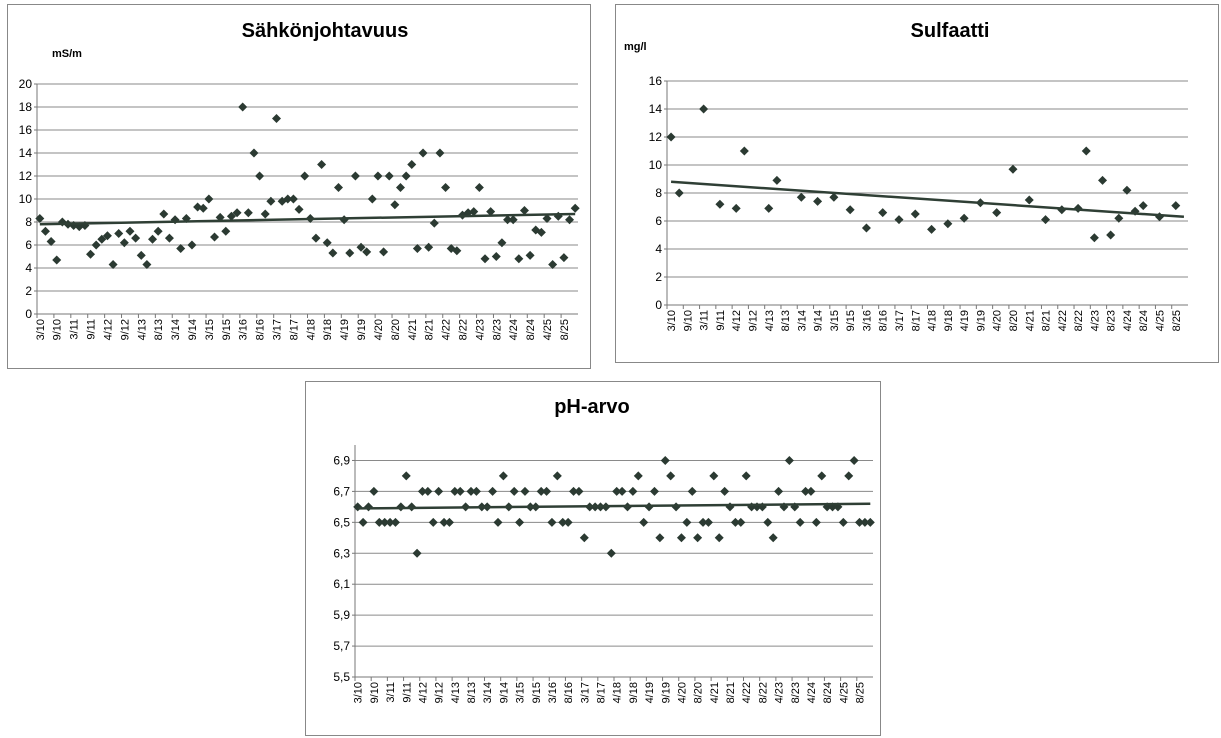  Describe the element at coordinates (176, 329) in the screenshot. I see `x-tick-label: 3/14` at that location.